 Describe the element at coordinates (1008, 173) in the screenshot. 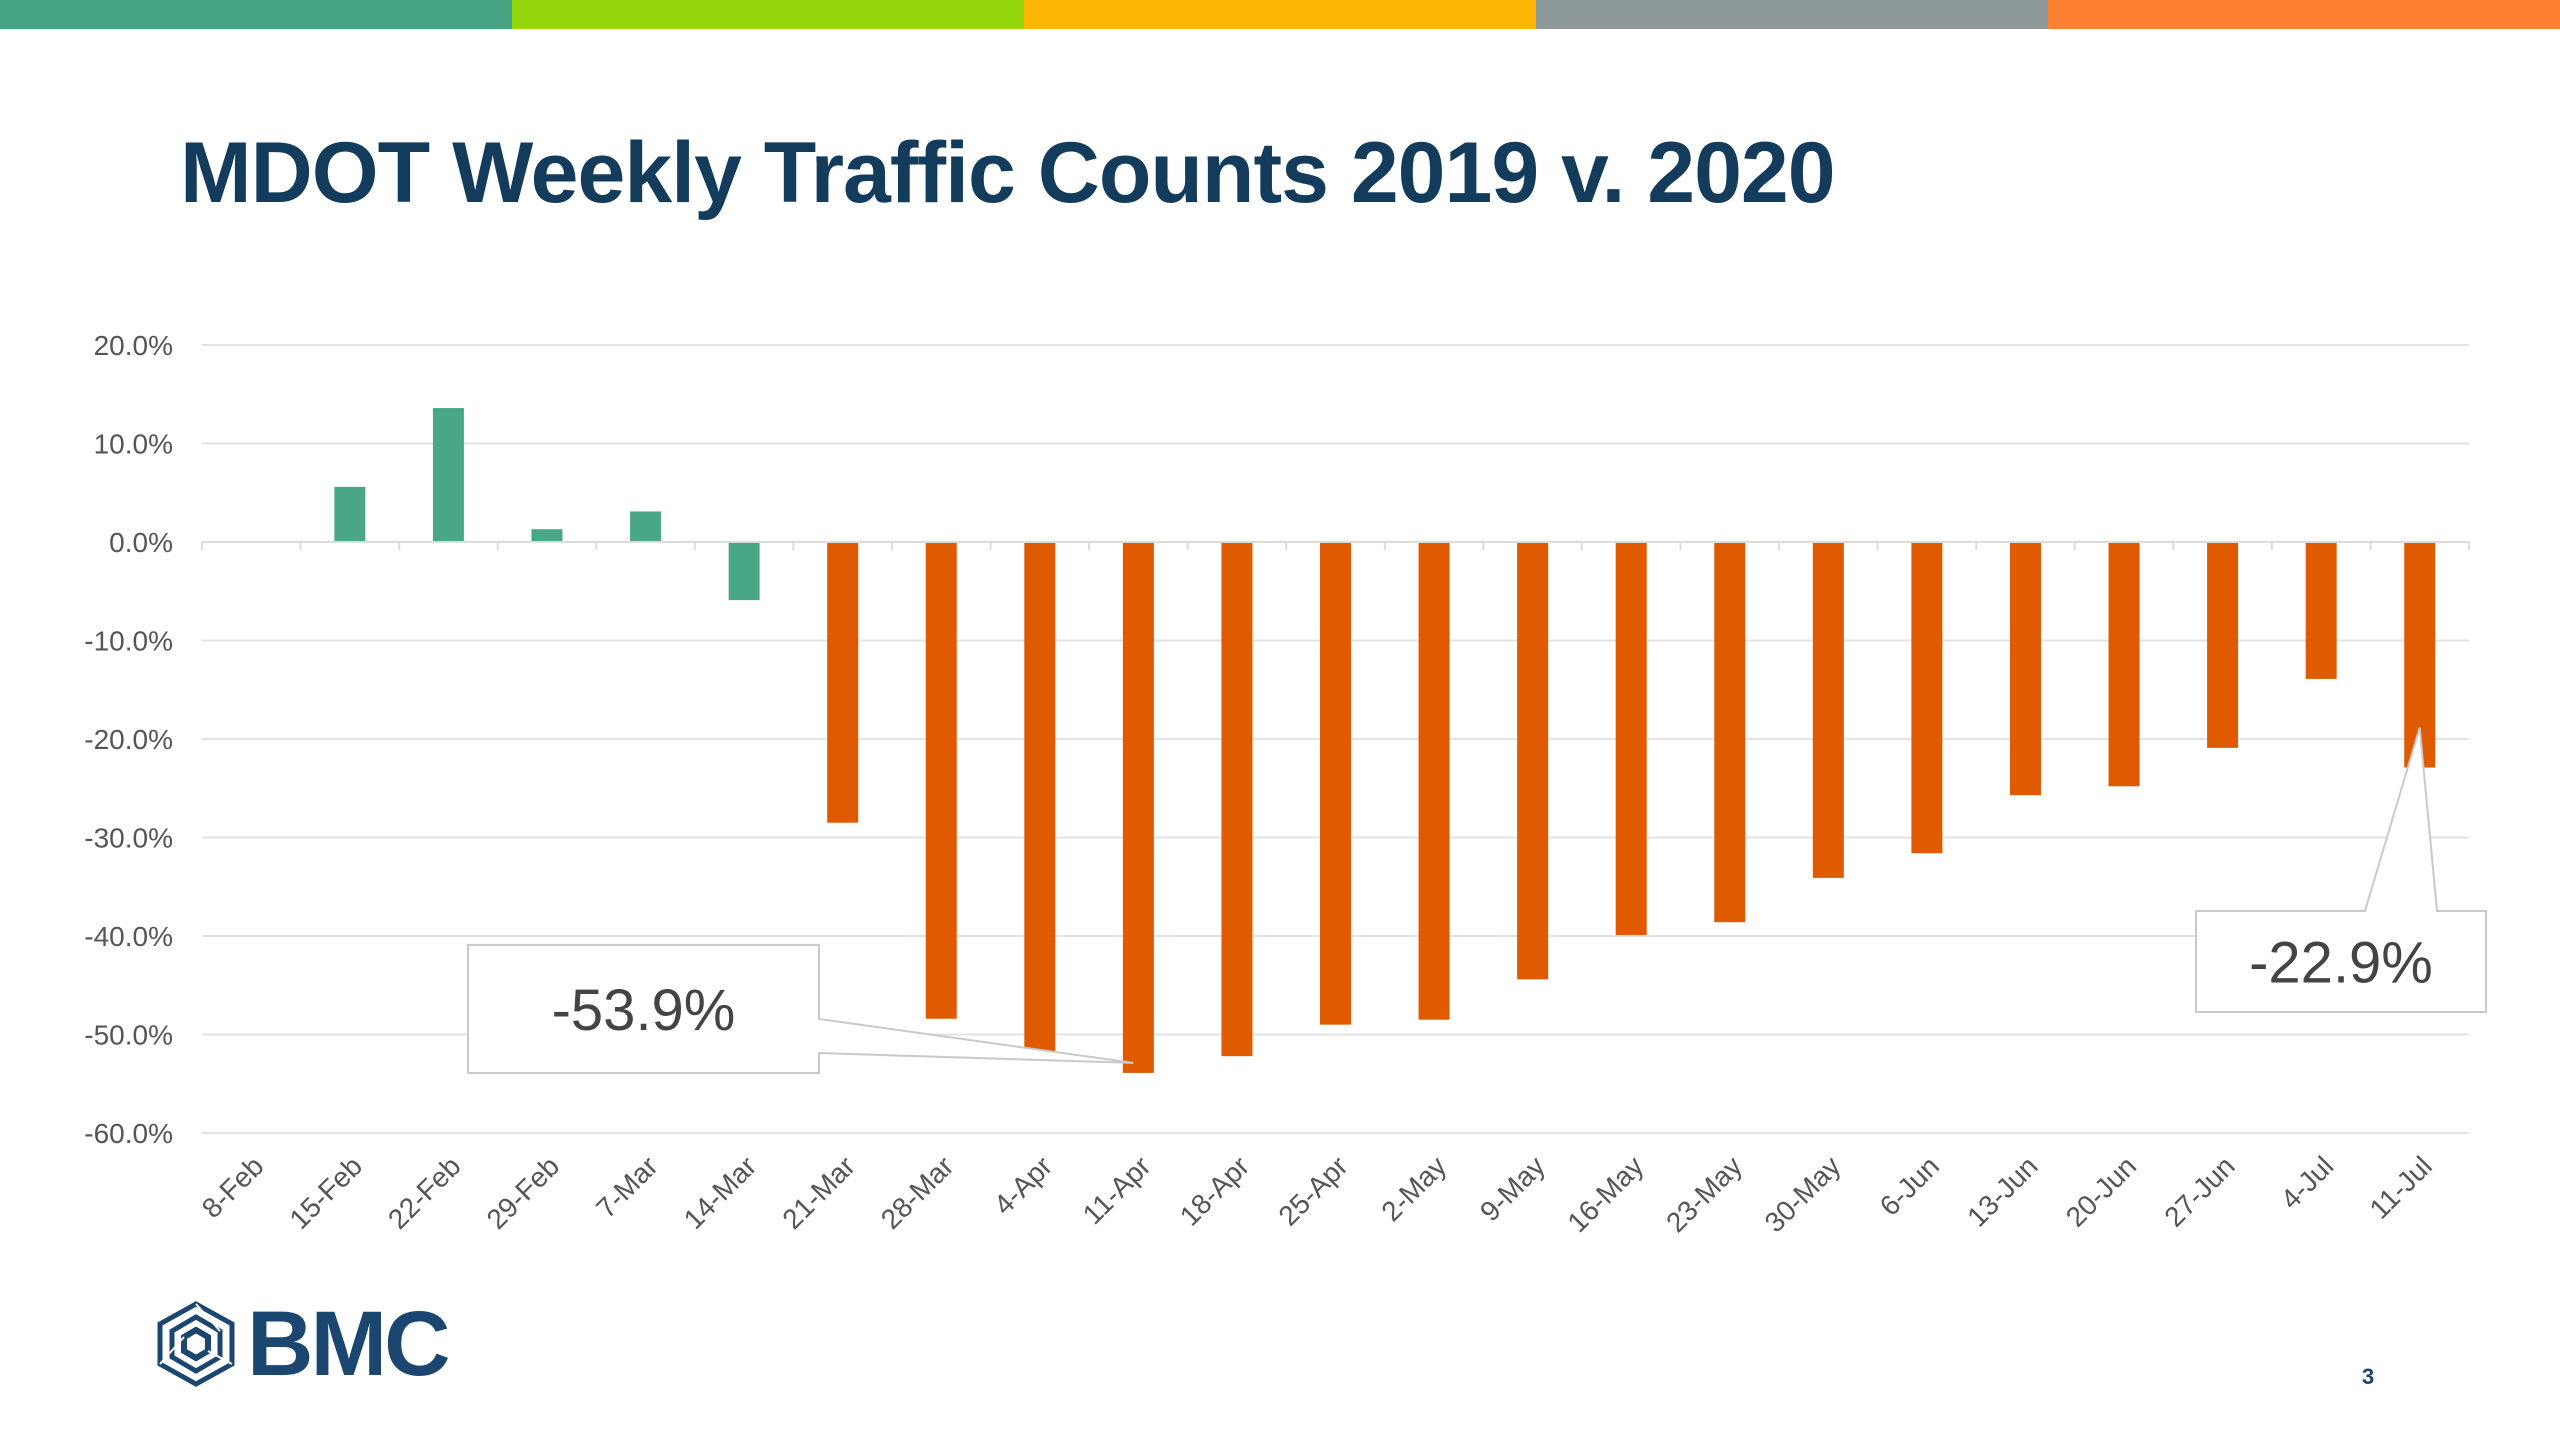

I see `slide-title: MDOT Weekly Traffic Counts 2019 v. 2020` at that location.